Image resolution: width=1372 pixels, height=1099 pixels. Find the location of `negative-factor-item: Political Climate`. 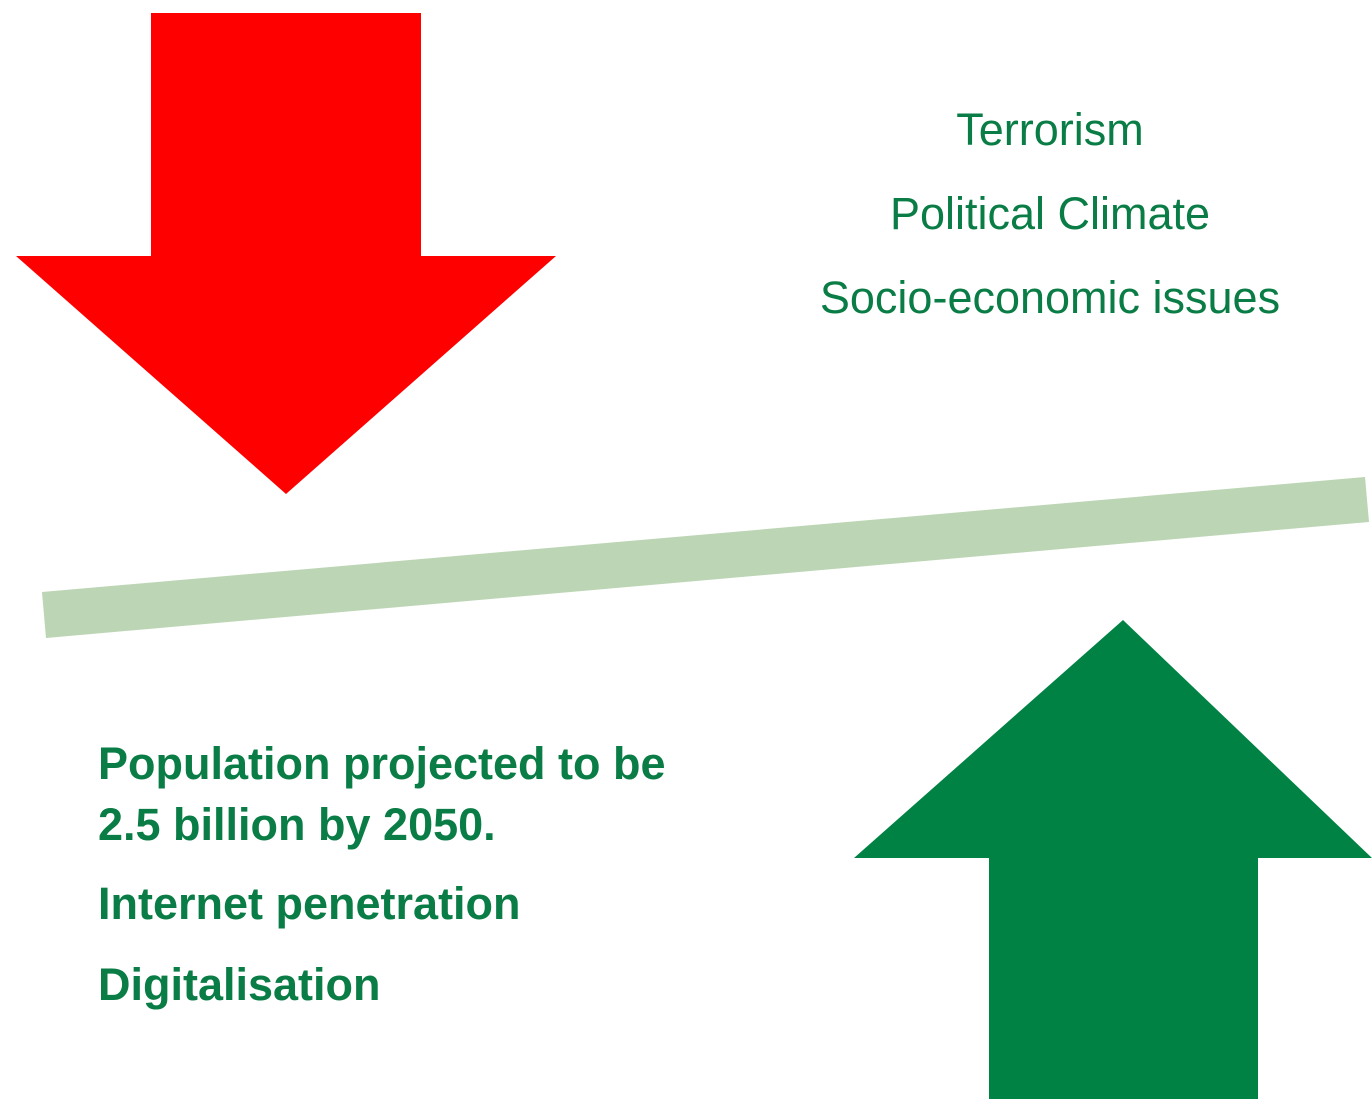

negative-factor-item: Political Climate is located at coordinates (1050, 213).